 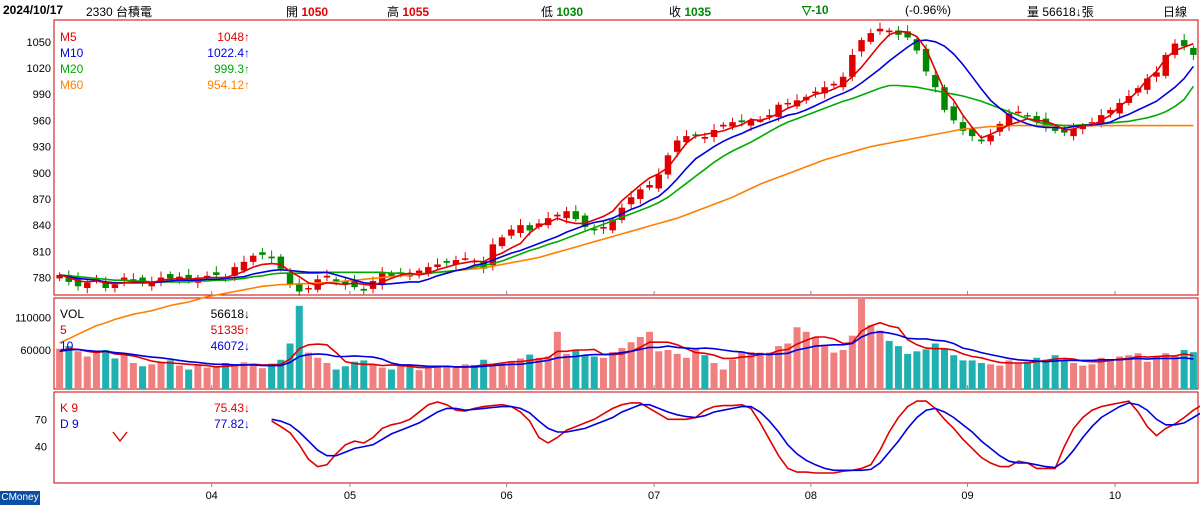 What do you see at coordinates (42, 252) in the screenshot?
I see `price-tick-label: 810` at bounding box center [42, 252].